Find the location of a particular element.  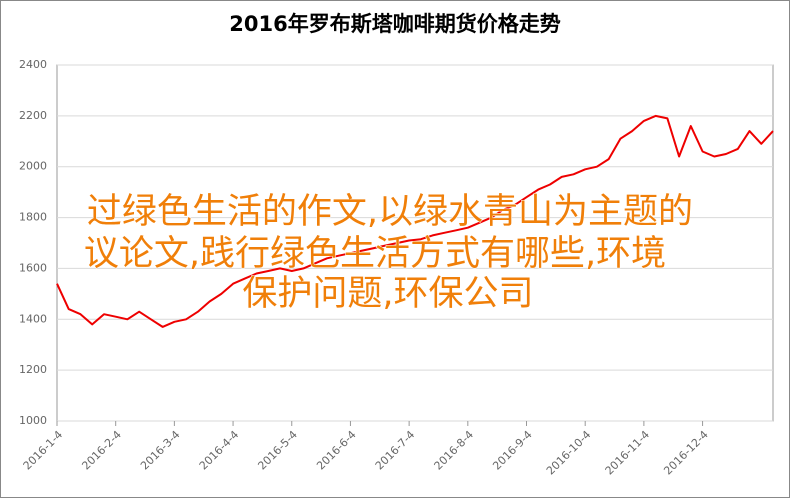

y-tick-label: 2200 is located at coordinates (33, 115).